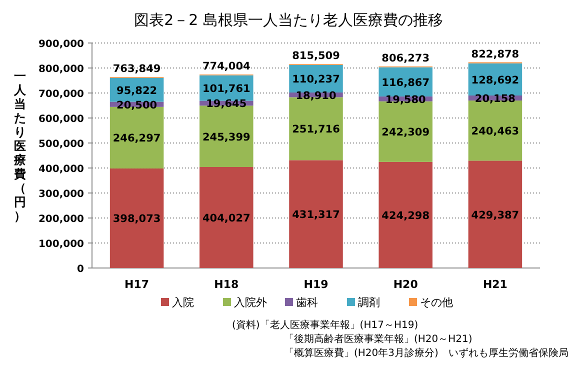  Describe the element at coordinates (226, 137) in the screenshot. I see `data-label: 245,399` at that location.